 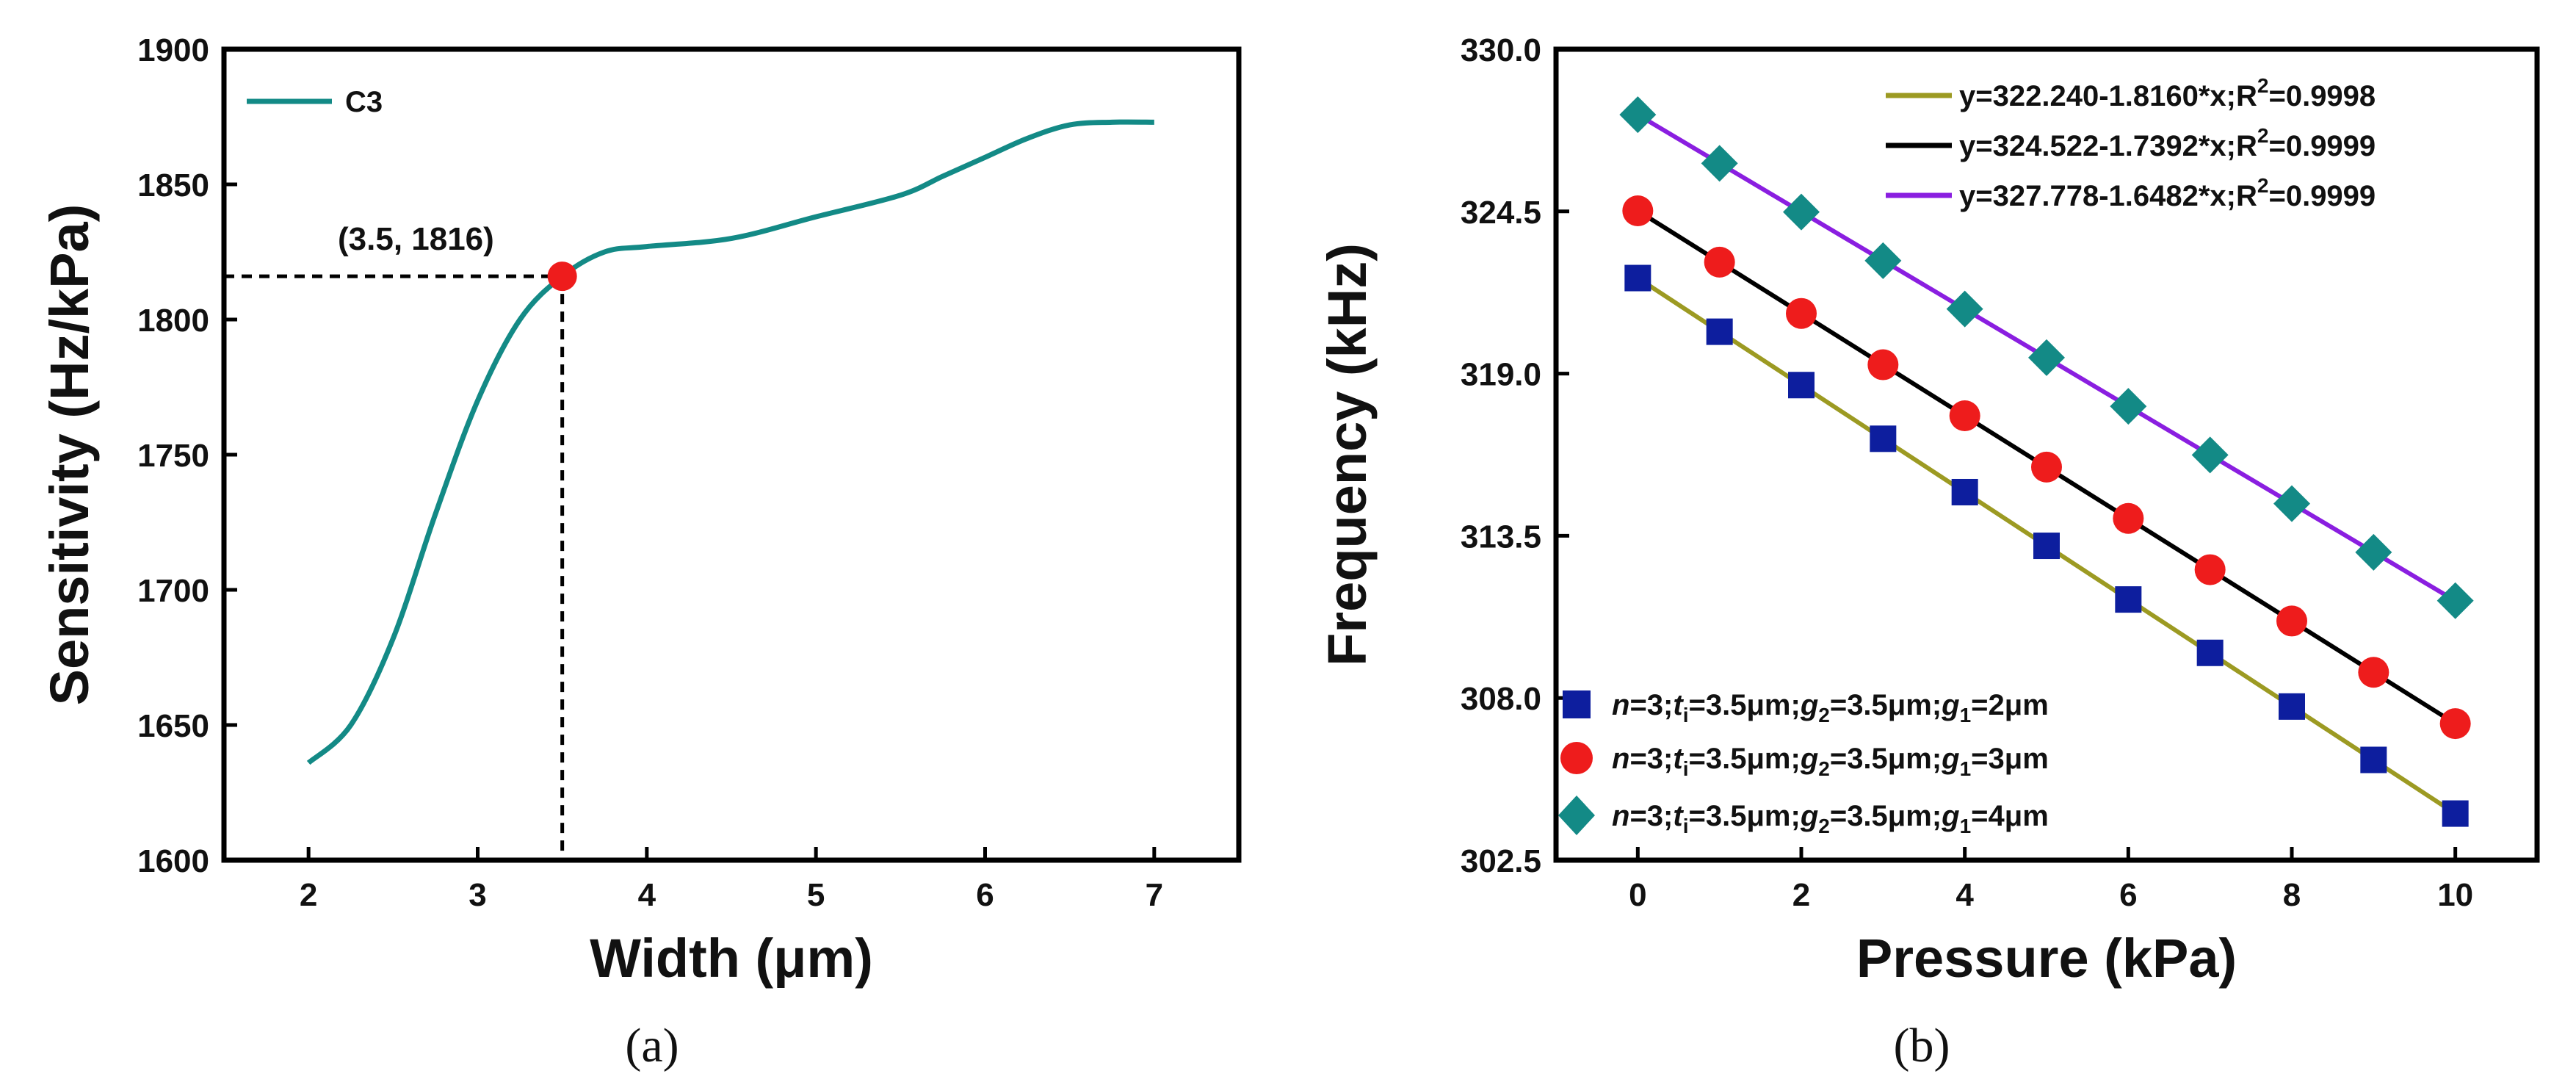 I want to click on chart-a-y-ticks: 1600 1650 1700 1750 1800 1850 1900, so click(x=187, y=455).